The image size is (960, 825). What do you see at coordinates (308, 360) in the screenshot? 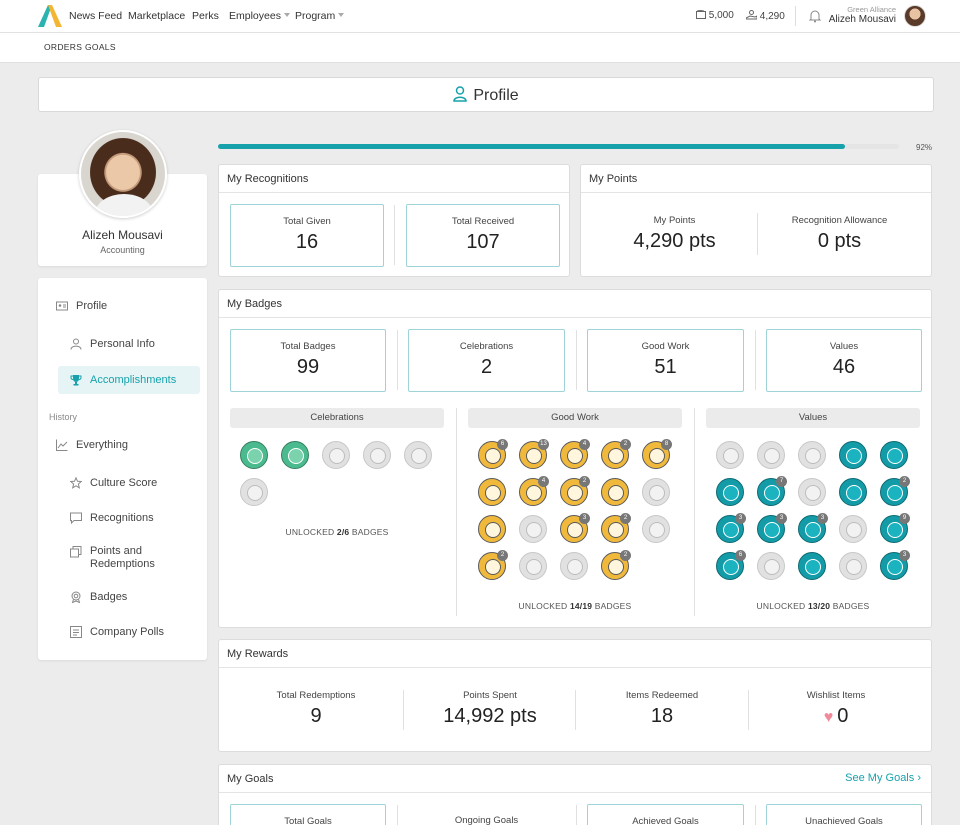
I see `total-badges-box: Total Badges 99` at bounding box center [308, 360].